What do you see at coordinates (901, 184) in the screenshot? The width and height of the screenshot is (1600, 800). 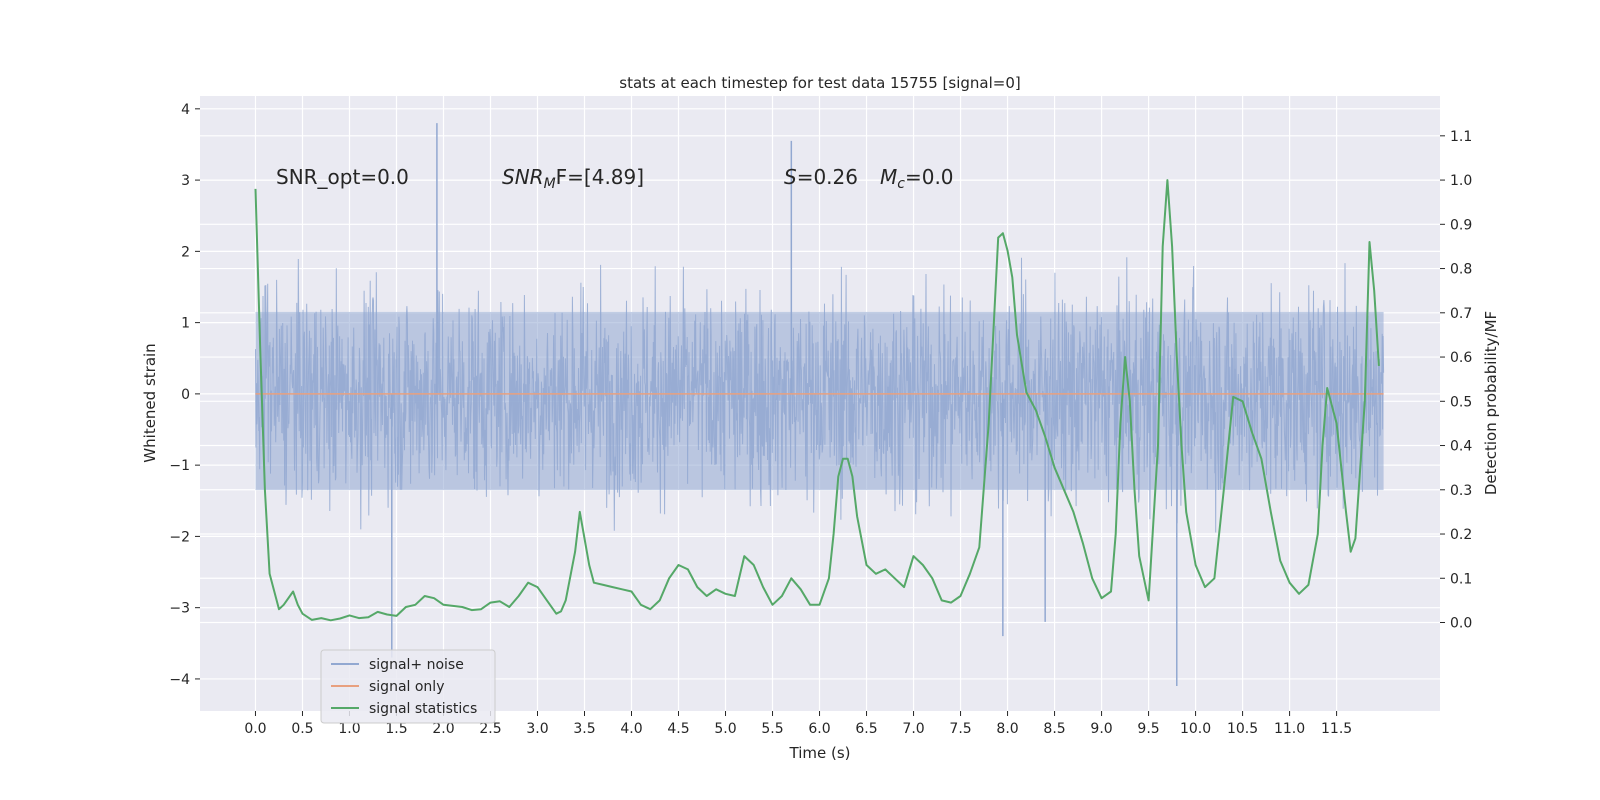 I see `annotation-mc-sub: c` at bounding box center [901, 184].